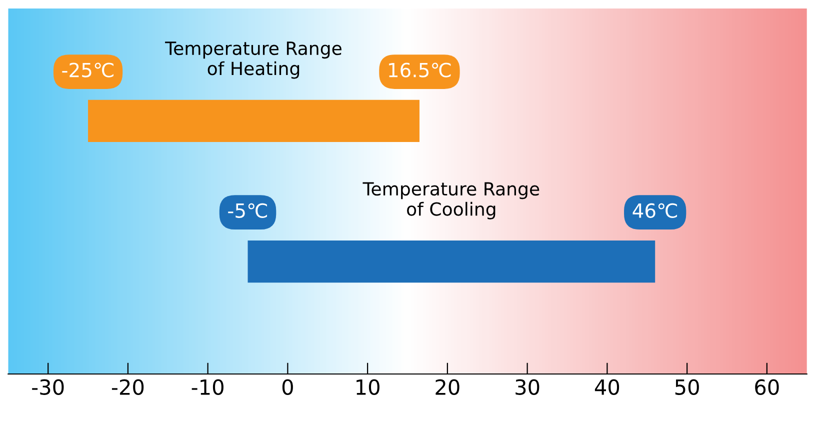  What do you see at coordinates (528, 387) in the screenshot?
I see `x-tick-label: 30` at bounding box center [528, 387].